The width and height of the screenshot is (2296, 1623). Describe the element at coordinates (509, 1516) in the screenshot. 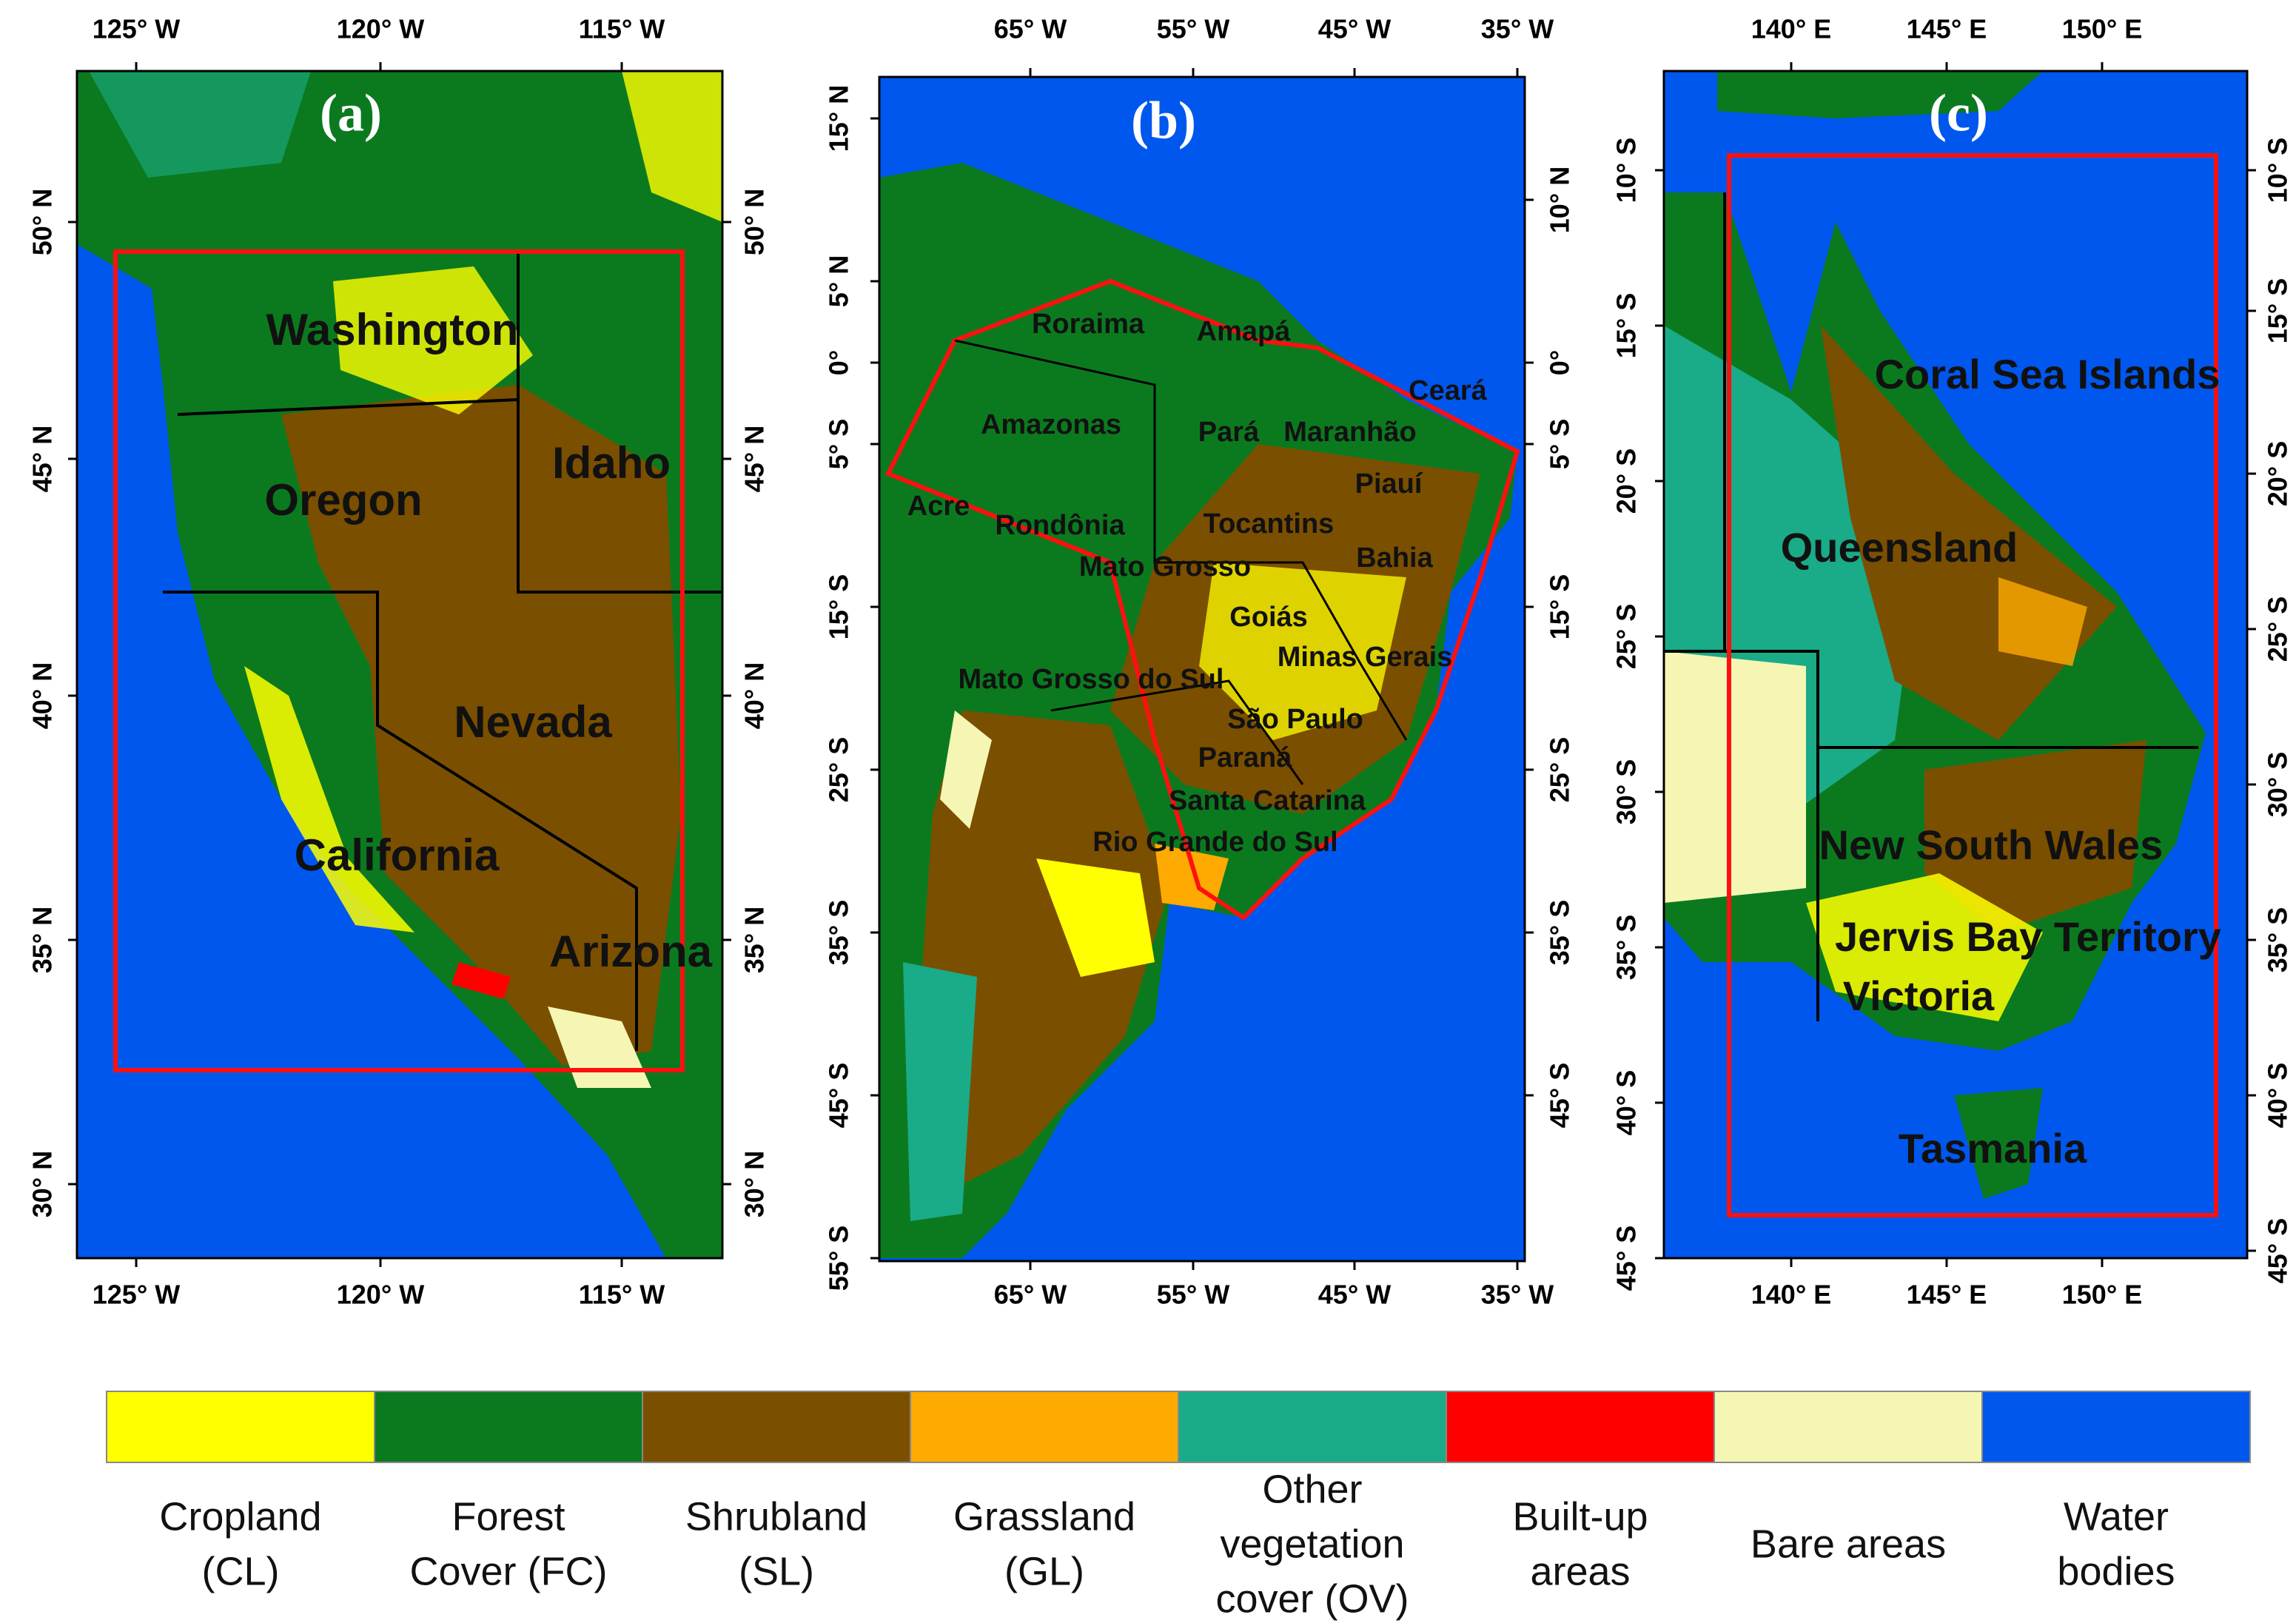

I see `legend-label: Forest` at that location.